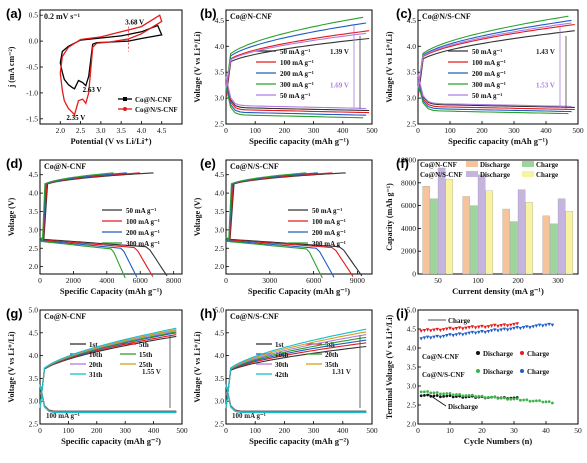  Describe the element at coordinates (389, 66) in the screenshot. I see `y-axis-label: Voltage (V vs Li⁺/Li)` at that location.